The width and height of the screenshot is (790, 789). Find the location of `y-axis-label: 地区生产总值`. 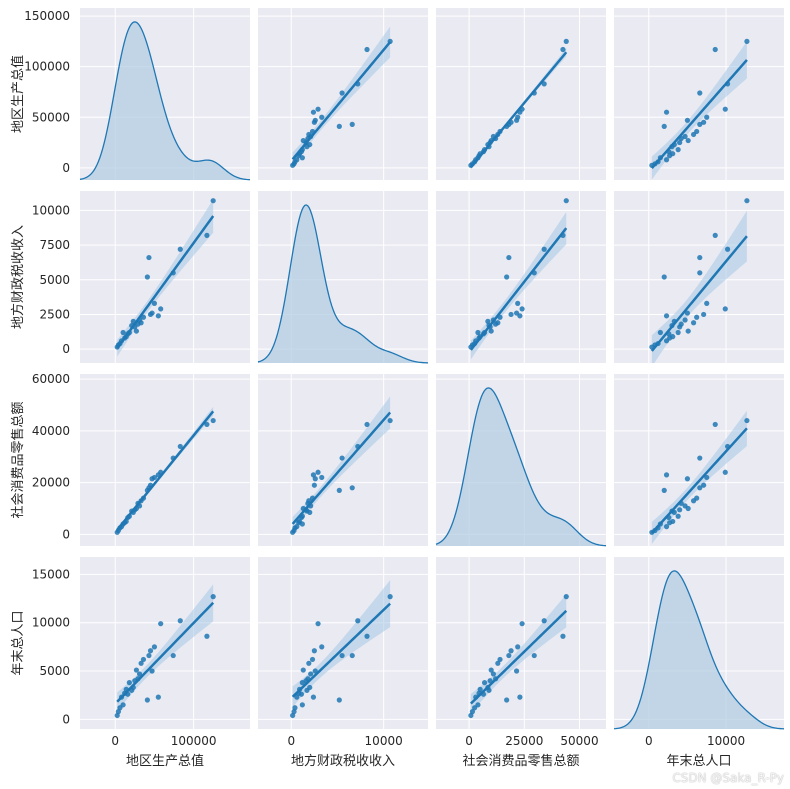

y-axis-label: 地区生产总值 is located at coordinates (18, 94).